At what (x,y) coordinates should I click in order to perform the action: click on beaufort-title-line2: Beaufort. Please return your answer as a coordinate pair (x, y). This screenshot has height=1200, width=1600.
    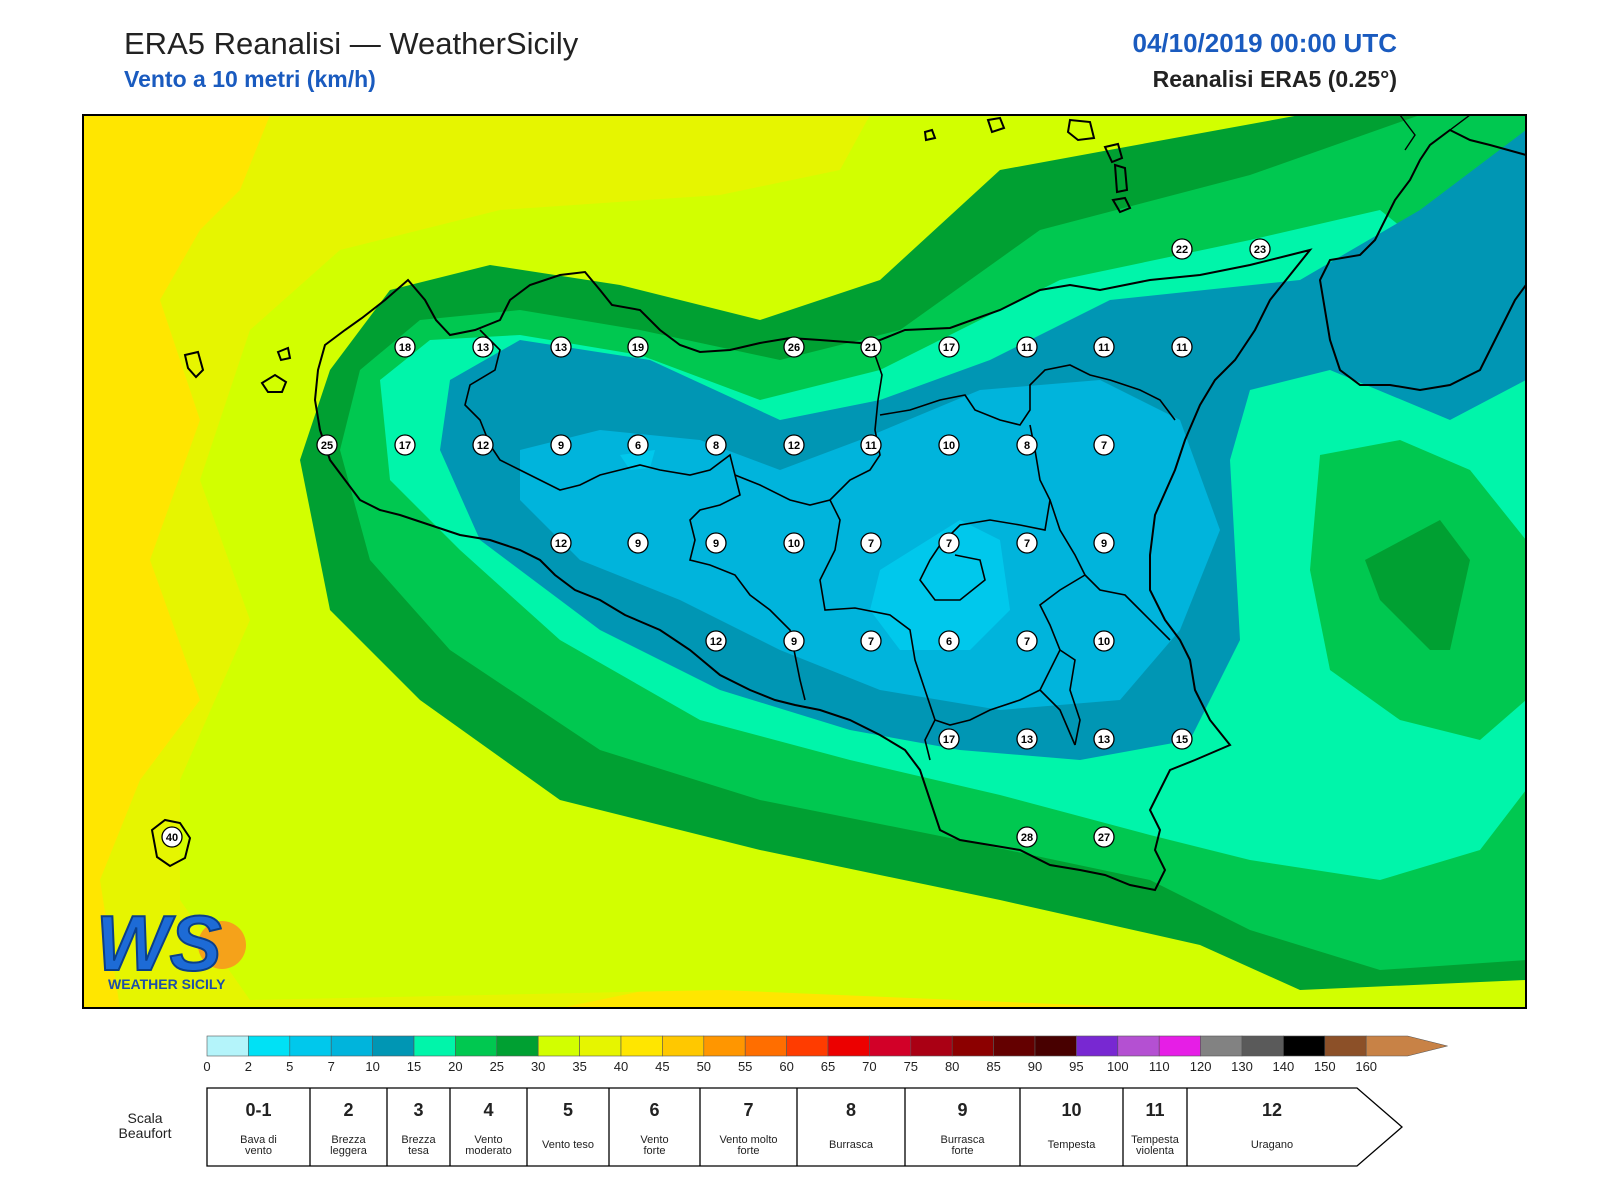
    Looking at the image, I should click on (145, 1133).